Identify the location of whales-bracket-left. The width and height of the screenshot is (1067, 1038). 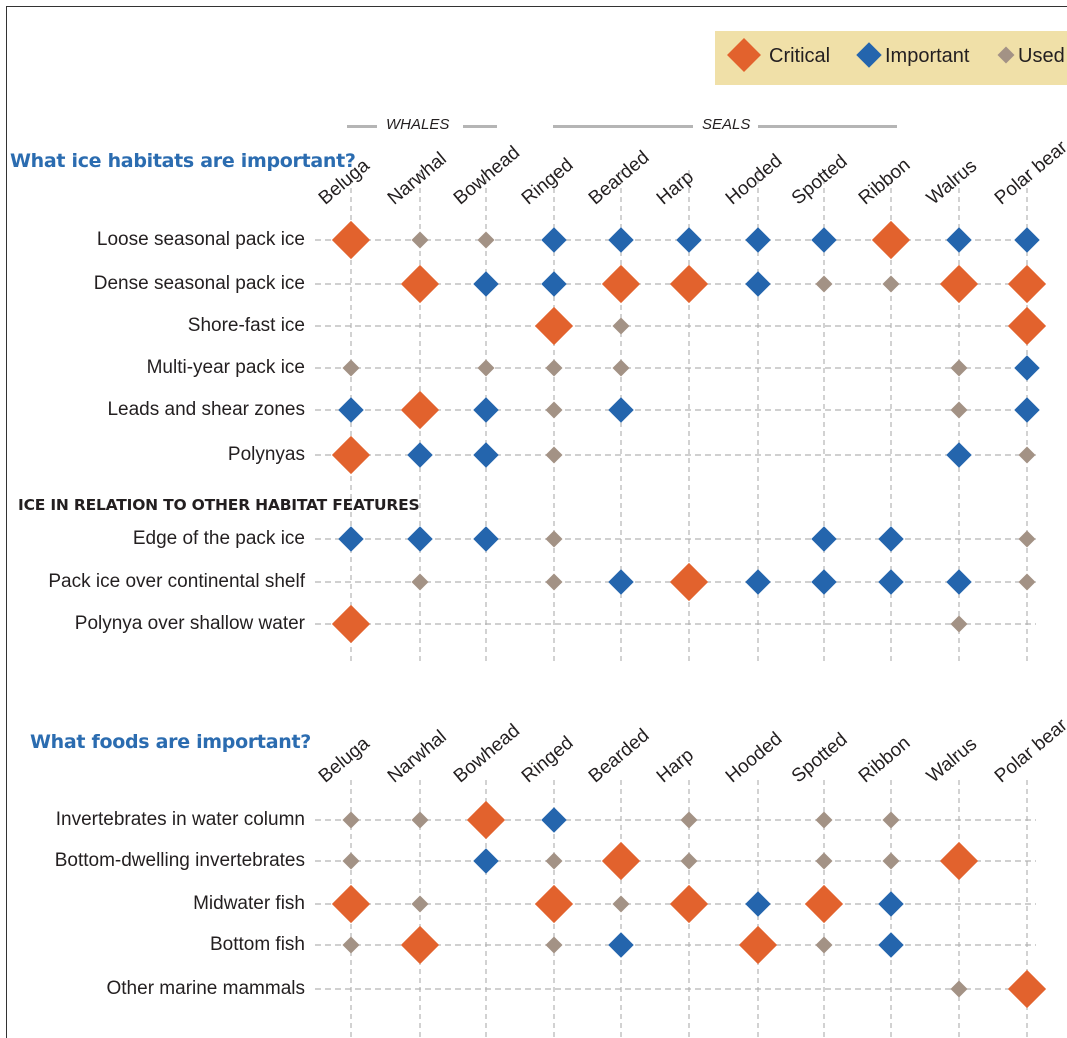
(362, 126).